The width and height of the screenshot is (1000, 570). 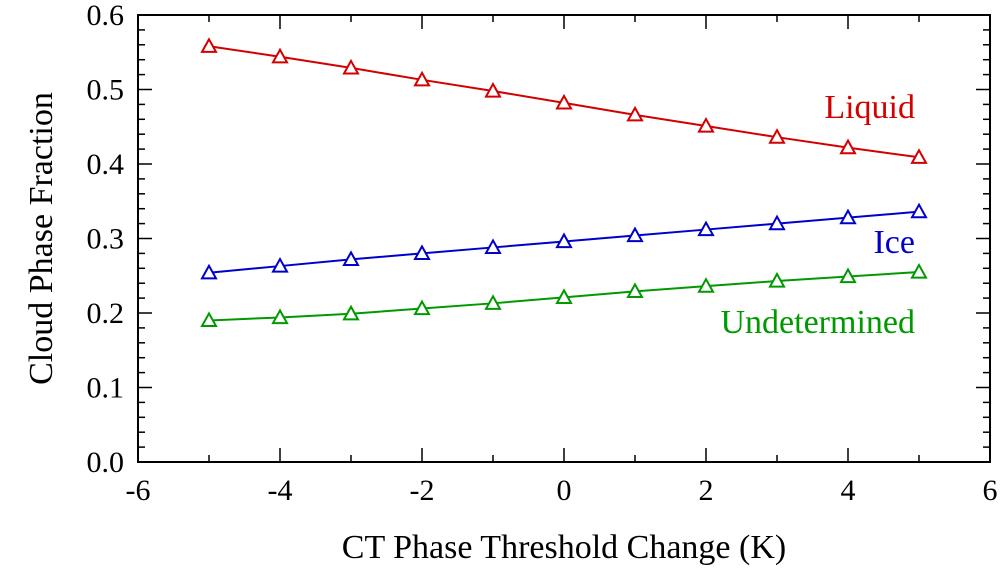 What do you see at coordinates (138, 490) in the screenshot?
I see `x-tick-label: -6` at bounding box center [138, 490].